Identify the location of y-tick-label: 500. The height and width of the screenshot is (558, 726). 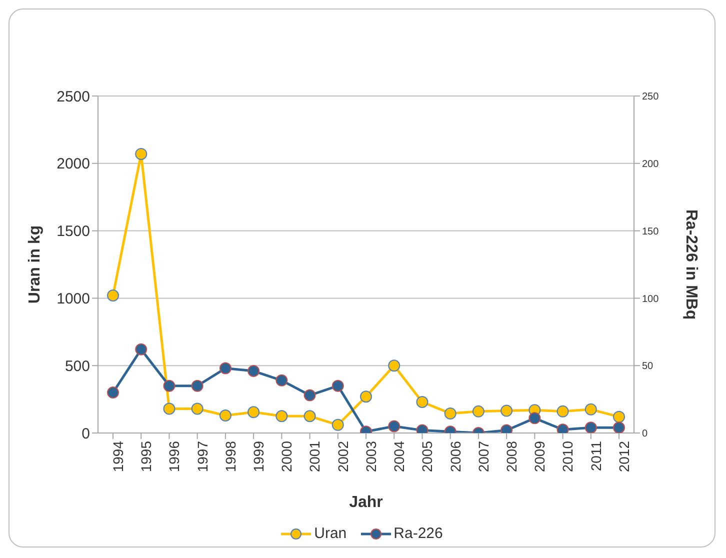
(77, 366).